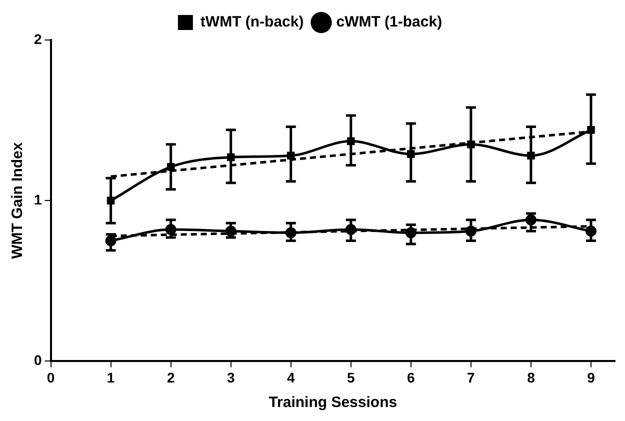 This screenshot has height=421, width=625. I want to click on y-tick-label: 0, so click(38, 360).